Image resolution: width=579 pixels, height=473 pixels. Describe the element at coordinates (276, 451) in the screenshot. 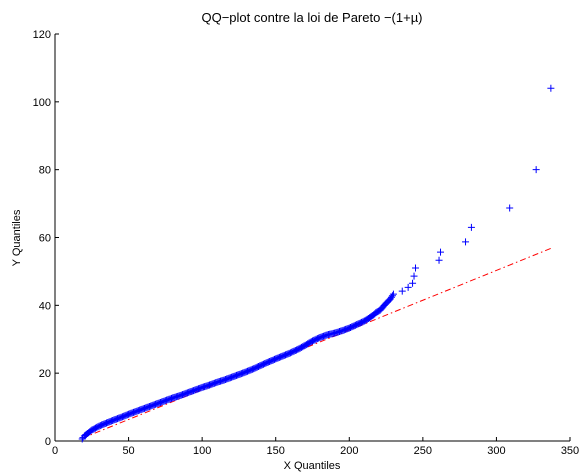

I see `x-tick-label: 150` at that location.